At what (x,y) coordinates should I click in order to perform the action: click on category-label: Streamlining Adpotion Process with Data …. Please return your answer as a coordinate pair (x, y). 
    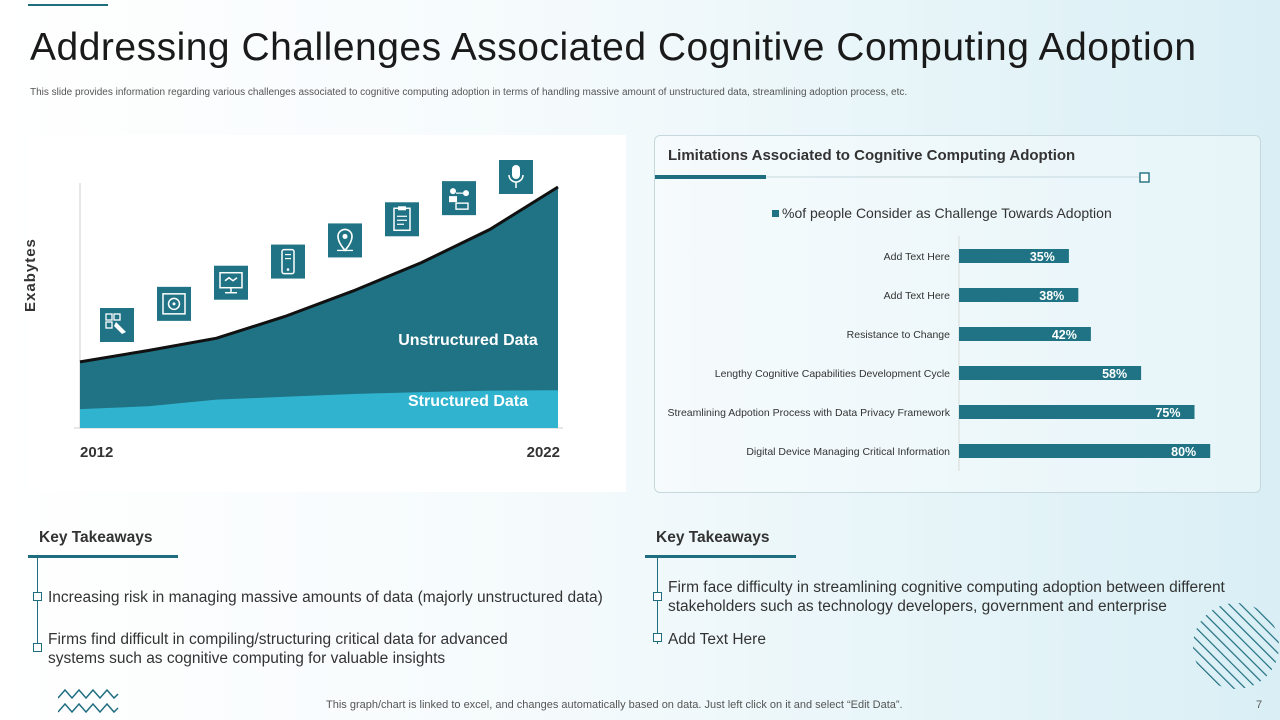
    Looking at the image, I should click on (809, 413).